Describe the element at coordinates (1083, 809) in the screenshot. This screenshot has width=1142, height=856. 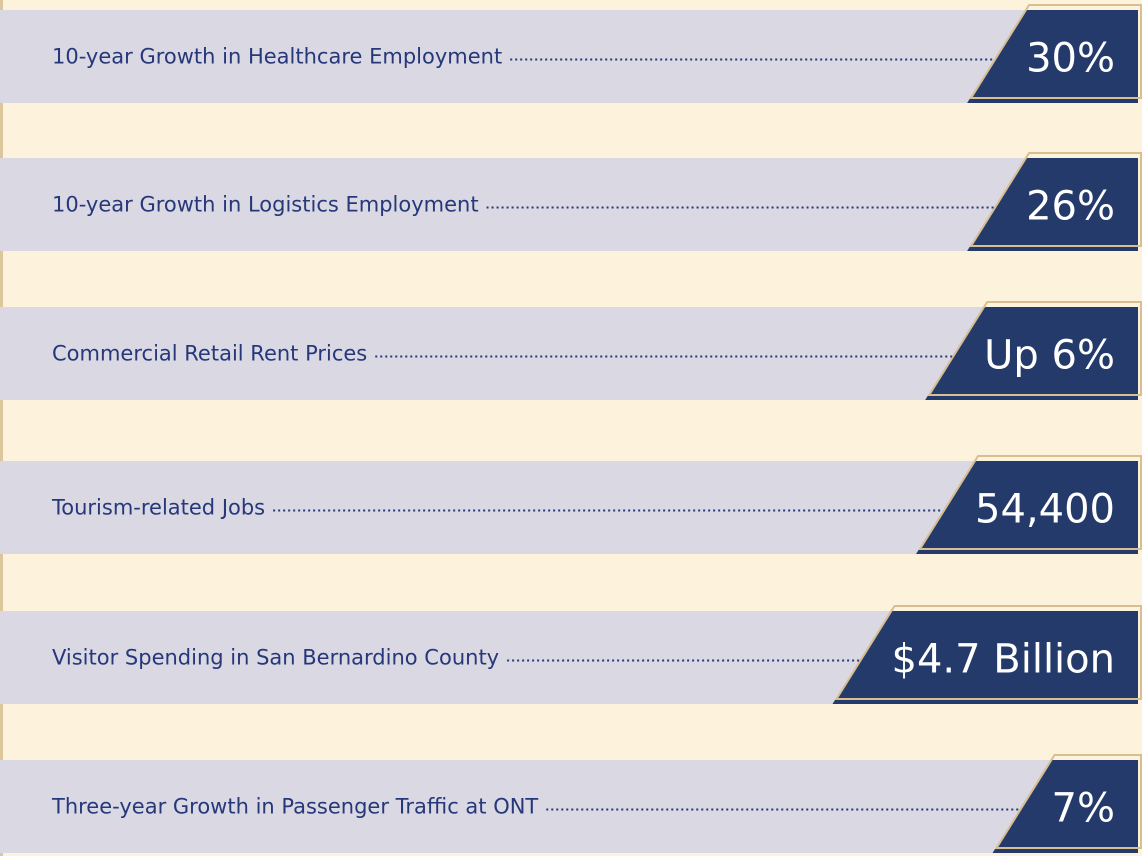
I see `row-value: 7%` at that location.